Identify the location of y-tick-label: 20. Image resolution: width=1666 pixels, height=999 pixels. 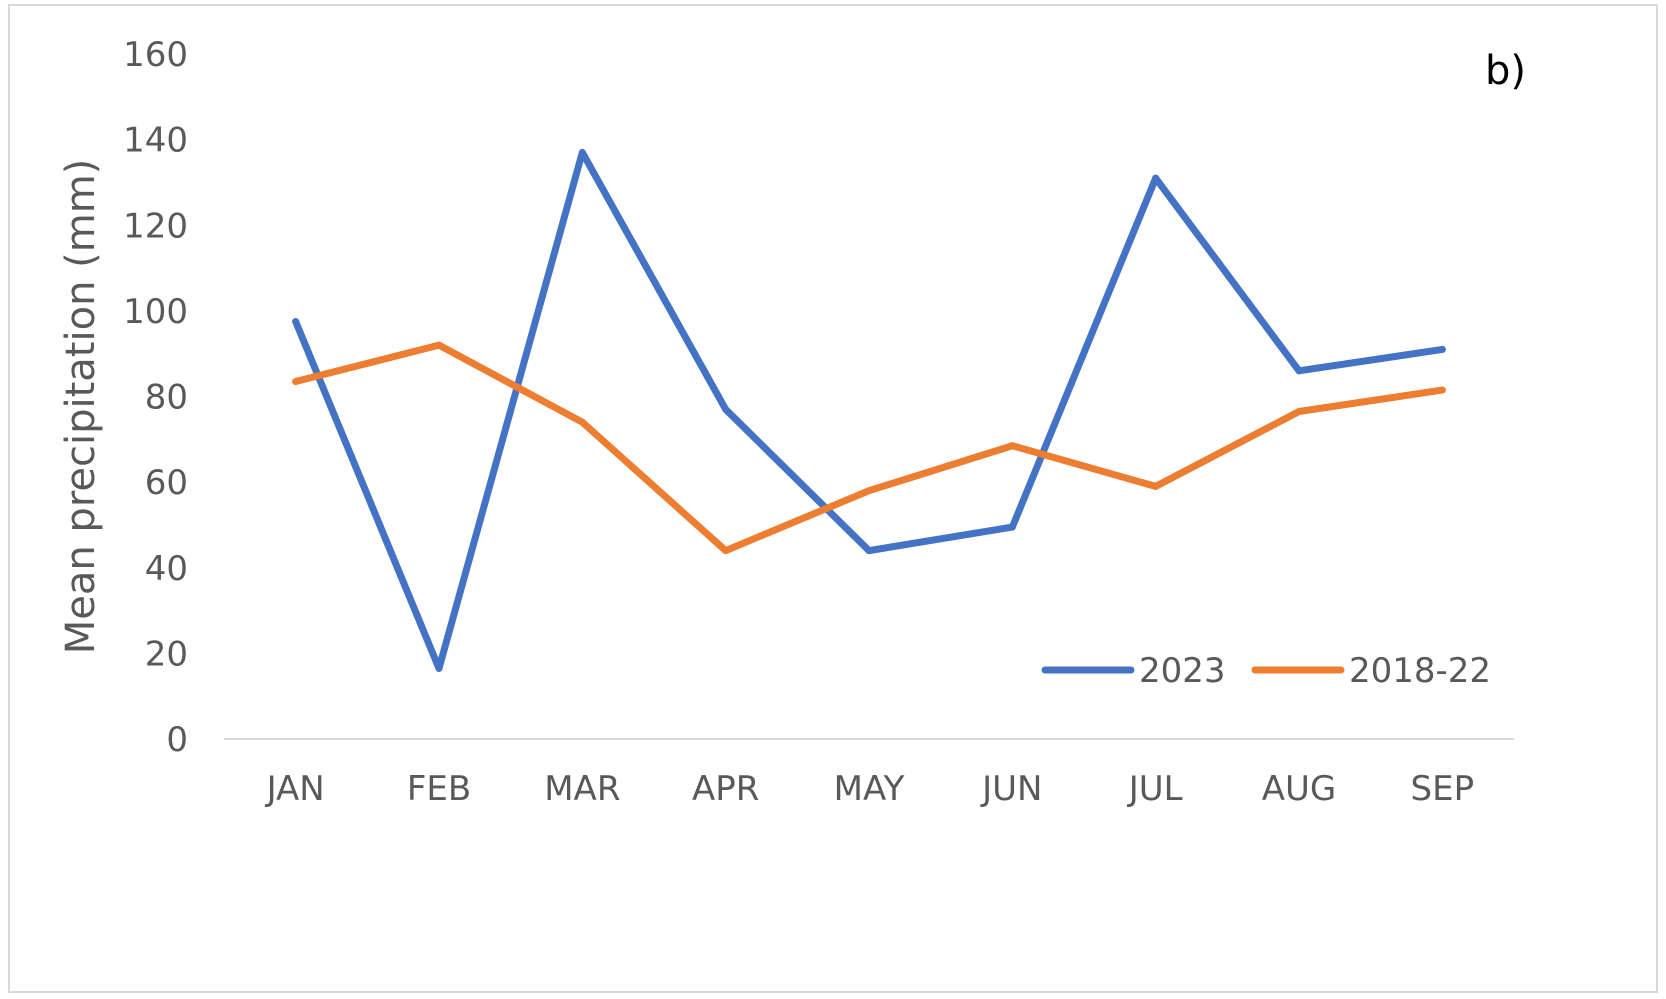
(166, 654).